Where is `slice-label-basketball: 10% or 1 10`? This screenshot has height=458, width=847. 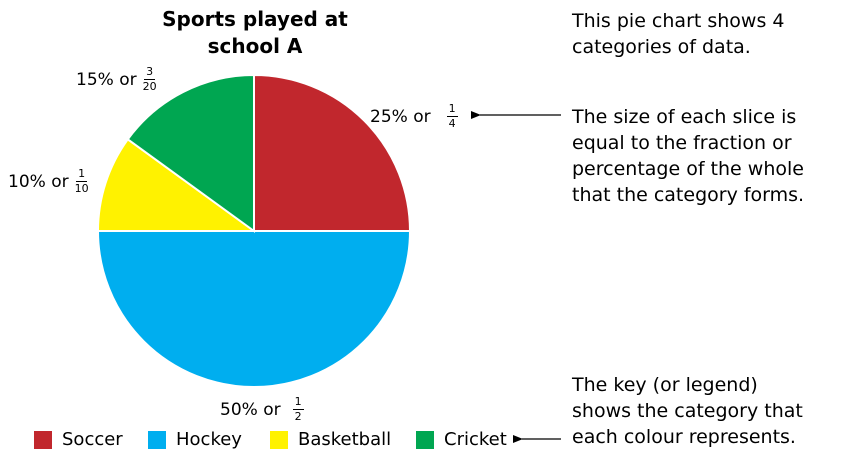
slice-label-basketball: 10% or 1 10 is located at coordinates (48, 181).